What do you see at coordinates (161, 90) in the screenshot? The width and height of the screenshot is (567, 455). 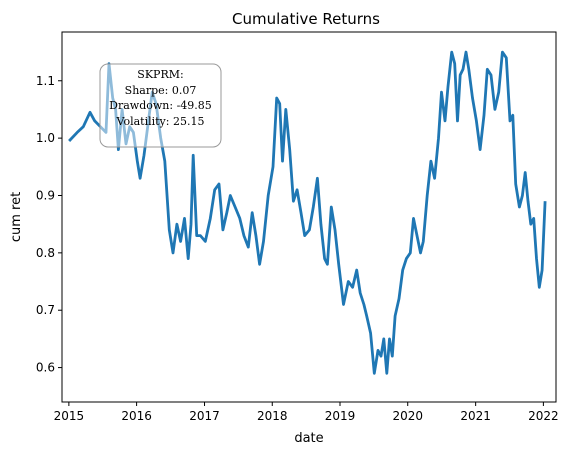 I see `annotation-line-2: Sharpe: 0.07` at bounding box center [161, 90].